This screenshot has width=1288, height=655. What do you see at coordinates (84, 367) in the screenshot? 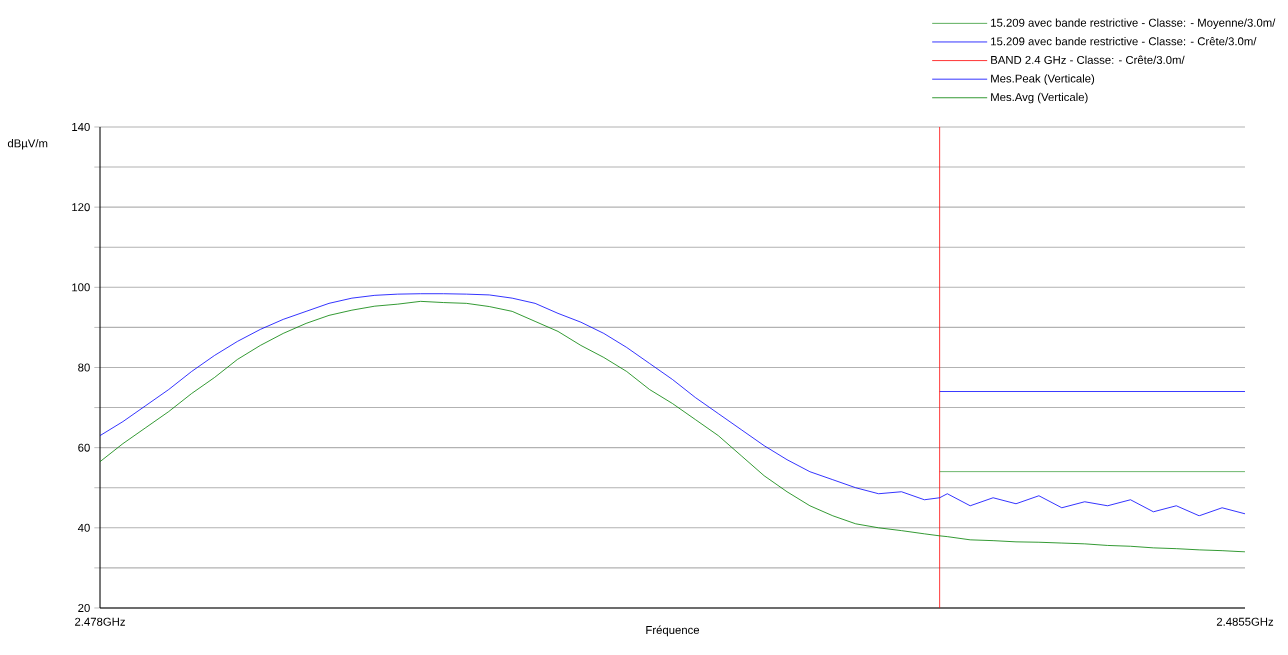
I see `y-tick-label: 80` at bounding box center [84, 367].